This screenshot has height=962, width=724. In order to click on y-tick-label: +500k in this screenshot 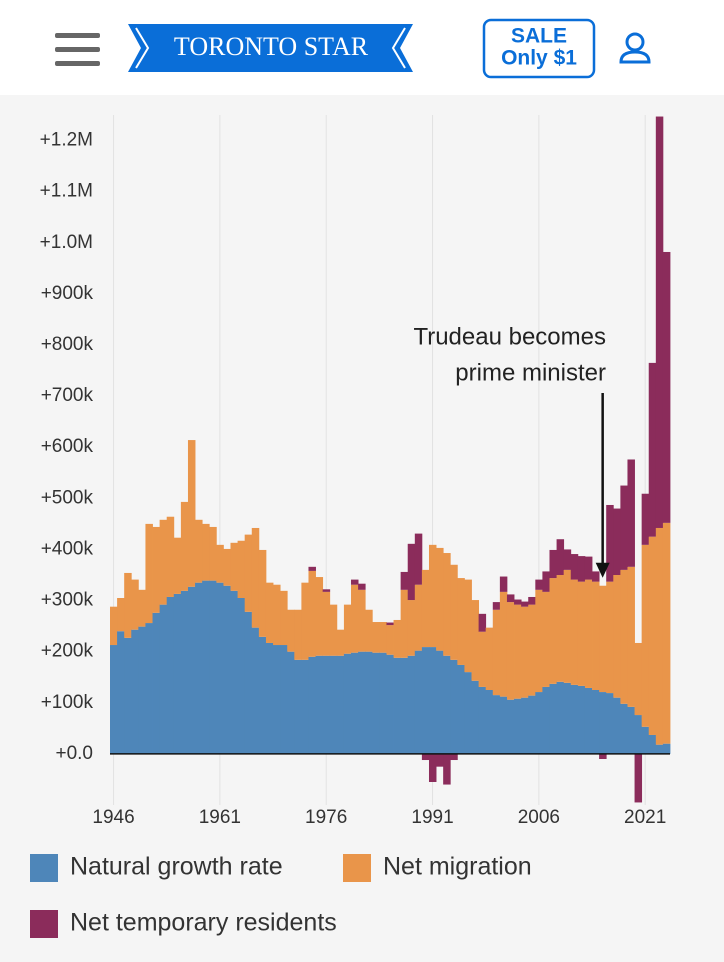, I will do `click(67, 497)`.